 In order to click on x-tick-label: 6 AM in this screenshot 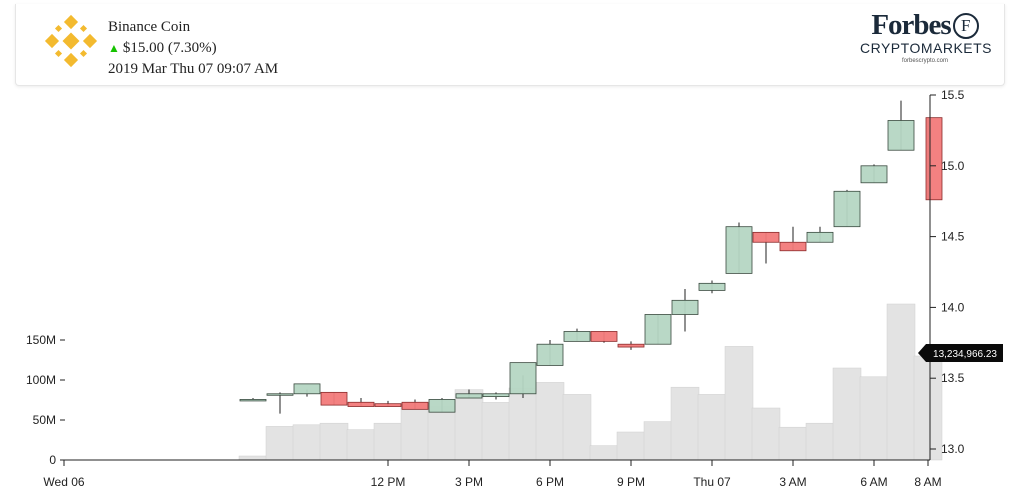, I will do `click(873, 482)`.